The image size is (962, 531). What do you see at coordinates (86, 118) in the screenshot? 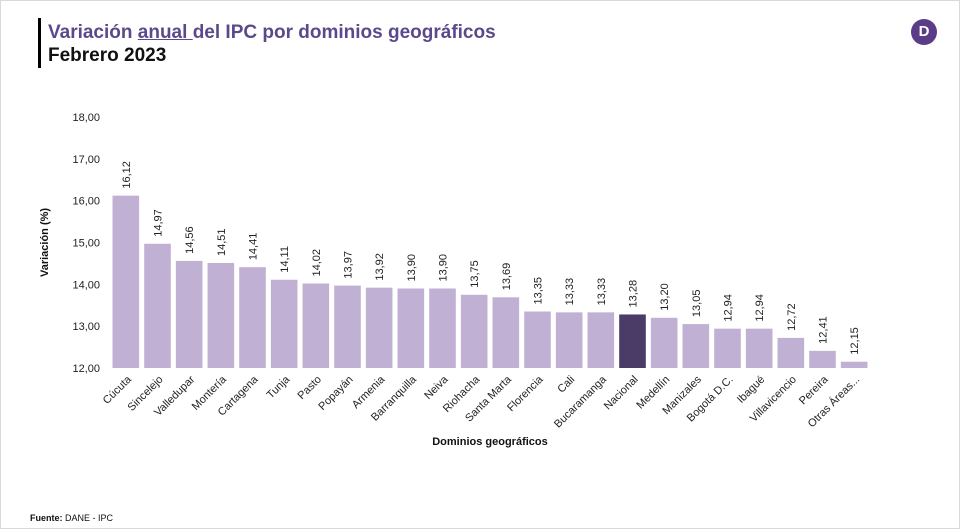
I see `y-tick-label: 18,00` at bounding box center [86, 118].